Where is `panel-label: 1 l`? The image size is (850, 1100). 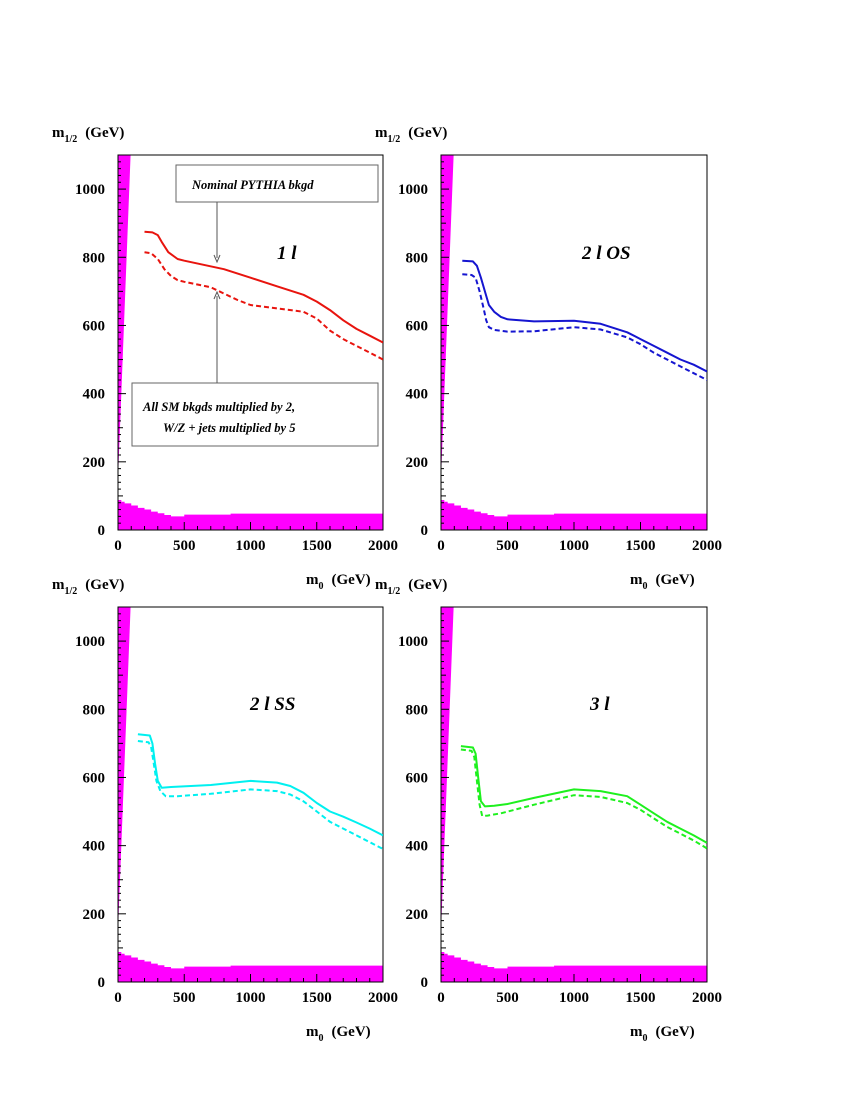 panel-label: 1 l is located at coordinates (287, 253).